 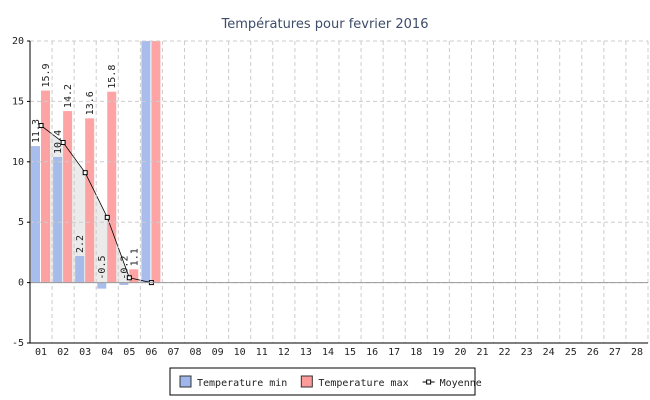 I want to click on x-tick-label: 20, so click(x=460, y=352).